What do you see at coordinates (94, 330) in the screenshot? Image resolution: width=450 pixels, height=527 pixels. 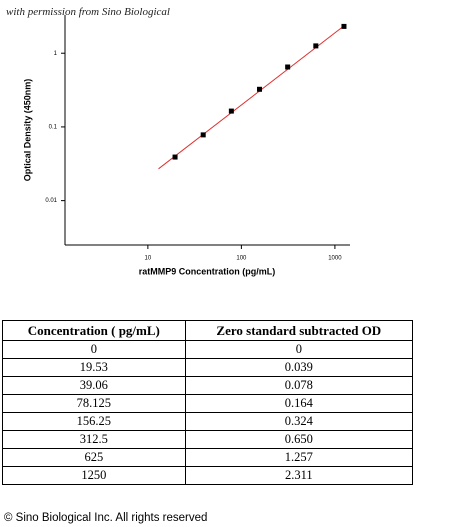 I see `column-header: Concentration ( pg/mL)` at bounding box center [94, 330].